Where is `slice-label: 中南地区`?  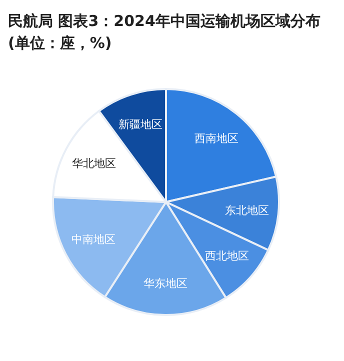
slice-label: 中南地区 is located at coordinates (94, 239).